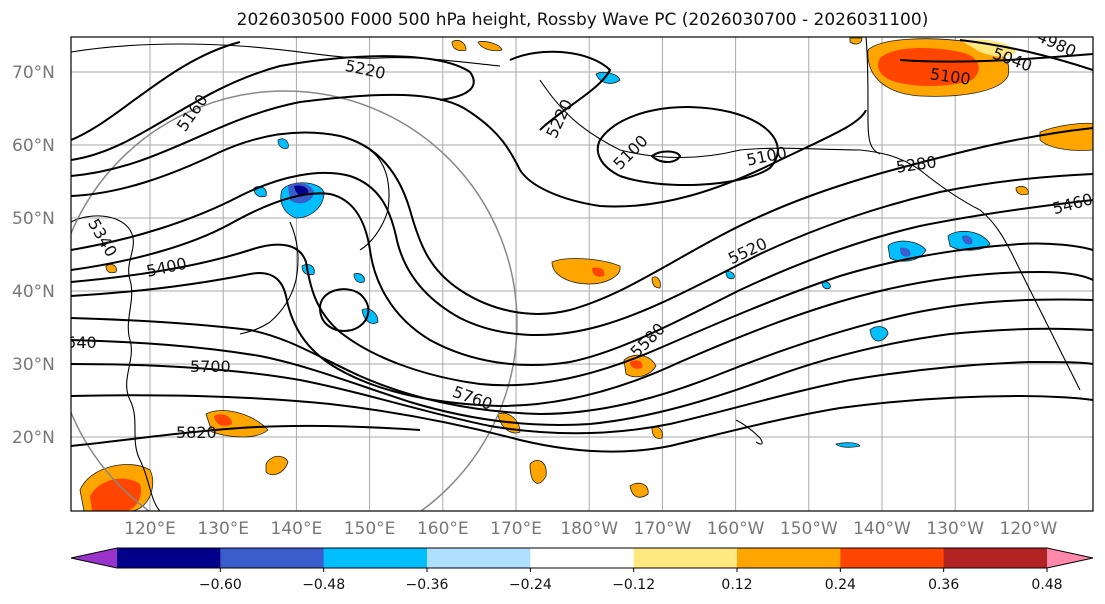 This screenshot has height=604, width=1105. Describe the element at coordinates (663, 529) in the screenshot. I see `lon-label: 170°W` at that location.